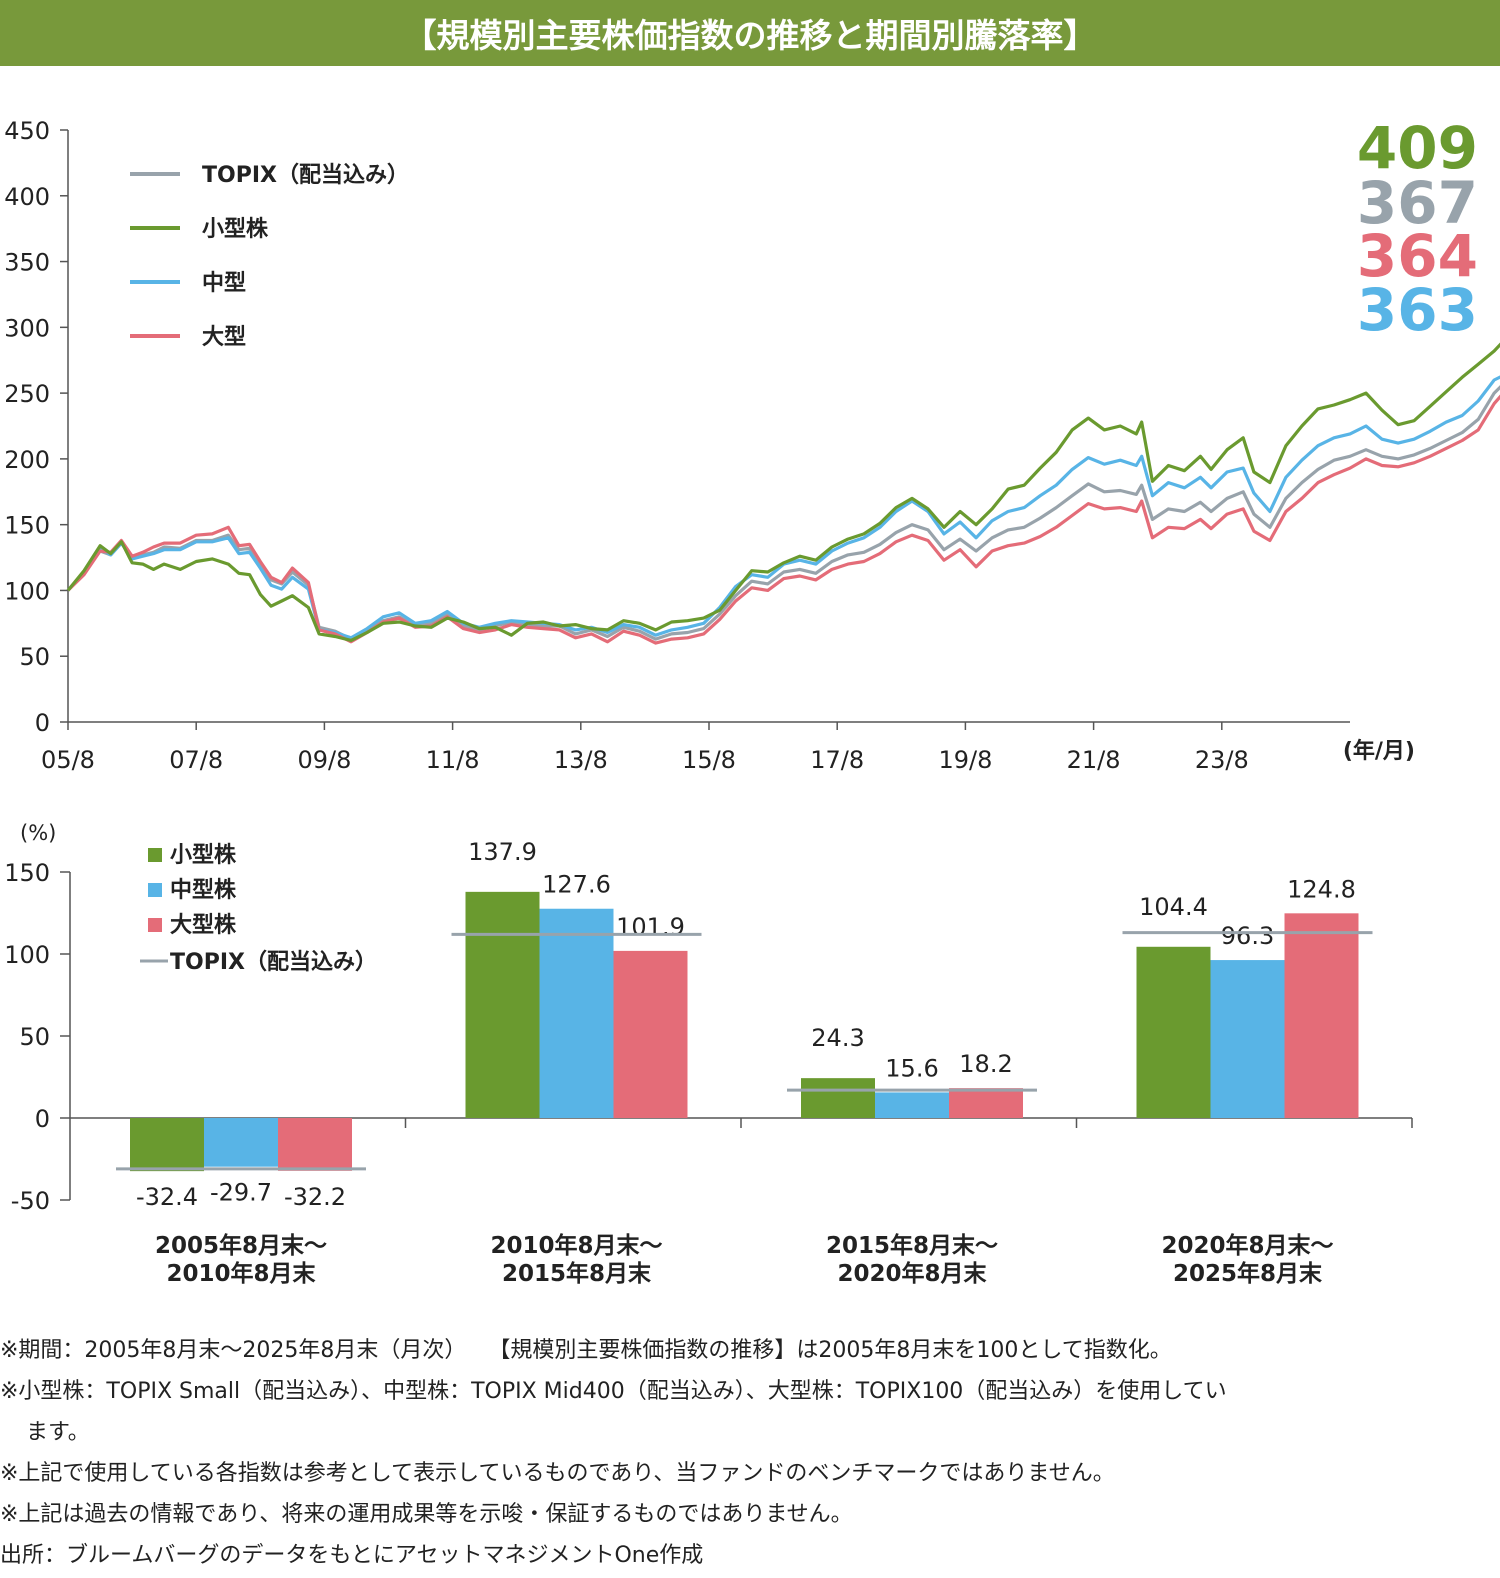  Describe the element at coordinates (453, 760) in the screenshot. I see `x-tick-label: 11/8` at that location.